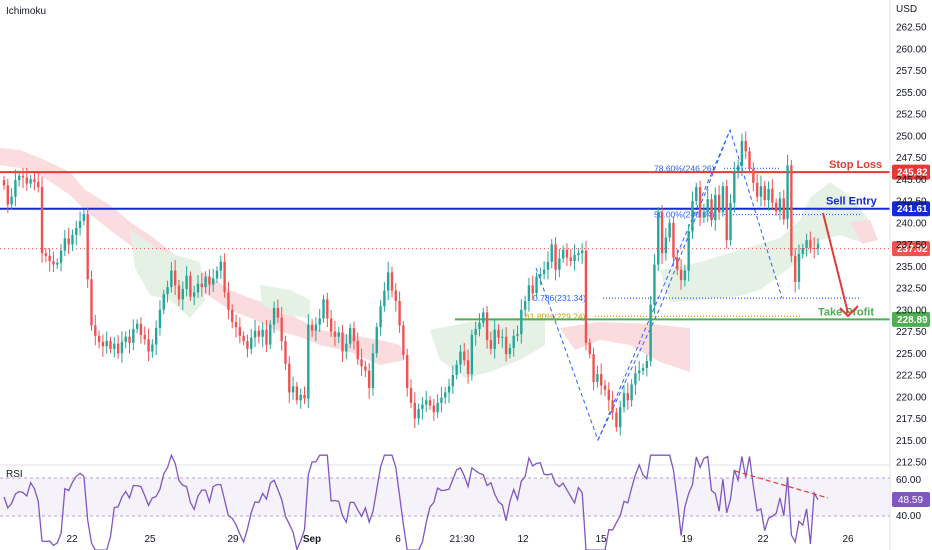 The height and width of the screenshot is (550, 932). Describe the element at coordinates (150, 539) in the screenshot. I see `time-tick-label: 25` at that location.